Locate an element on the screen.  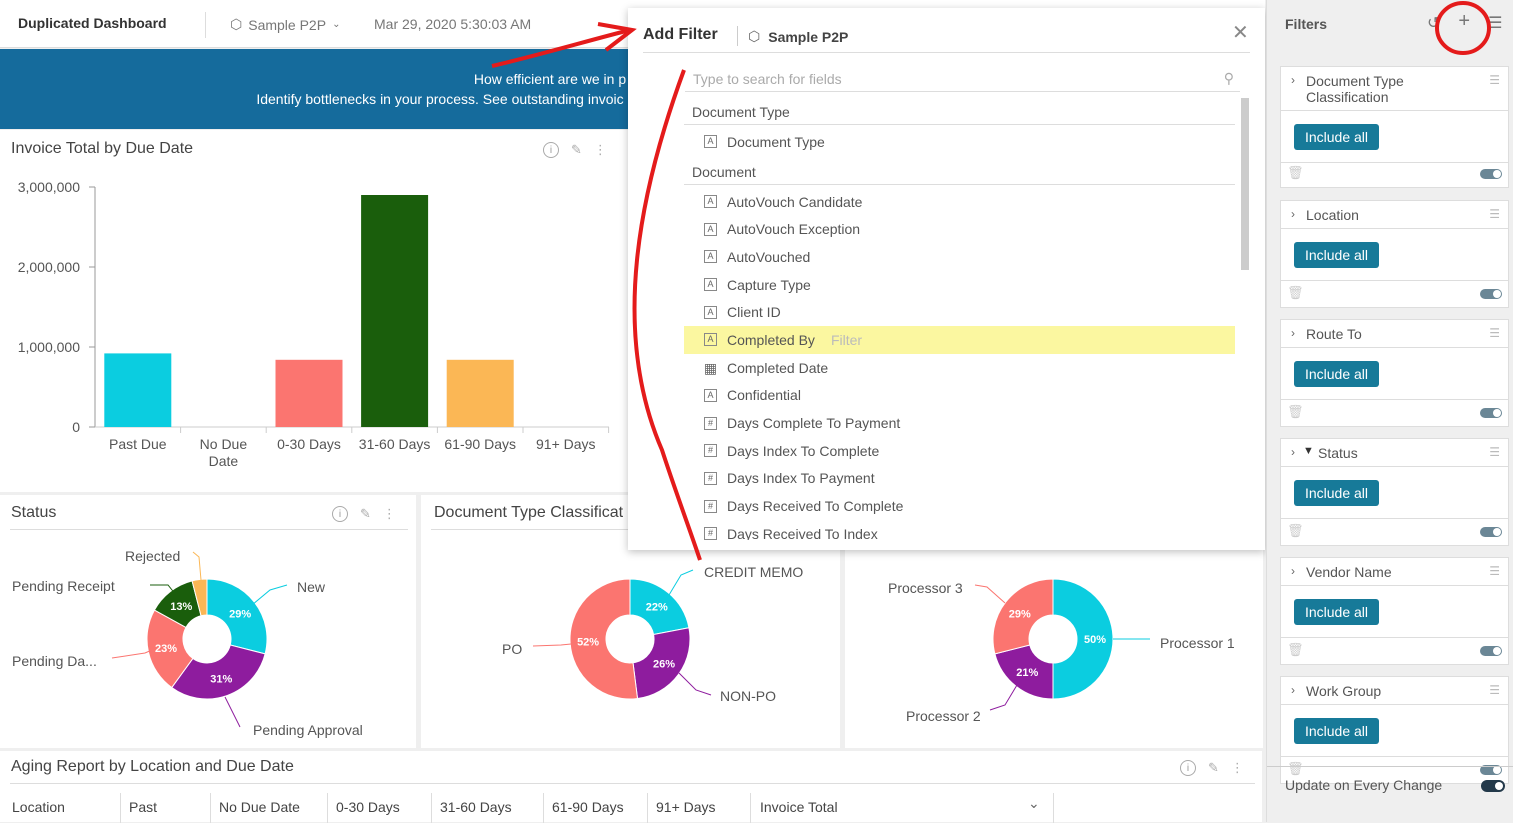
field-item: A Confidential is located at coordinates (959, 396).